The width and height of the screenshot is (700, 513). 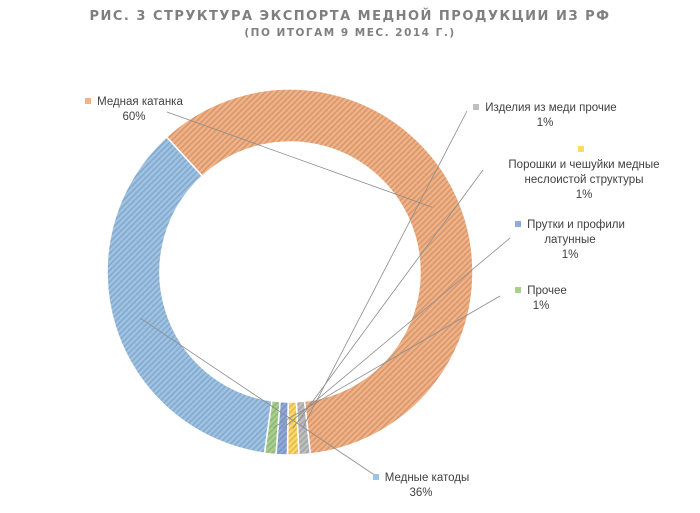 What do you see at coordinates (427, 478) in the screenshot?
I see `slice-name: Медные катоды` at bounding box center [427, 478].